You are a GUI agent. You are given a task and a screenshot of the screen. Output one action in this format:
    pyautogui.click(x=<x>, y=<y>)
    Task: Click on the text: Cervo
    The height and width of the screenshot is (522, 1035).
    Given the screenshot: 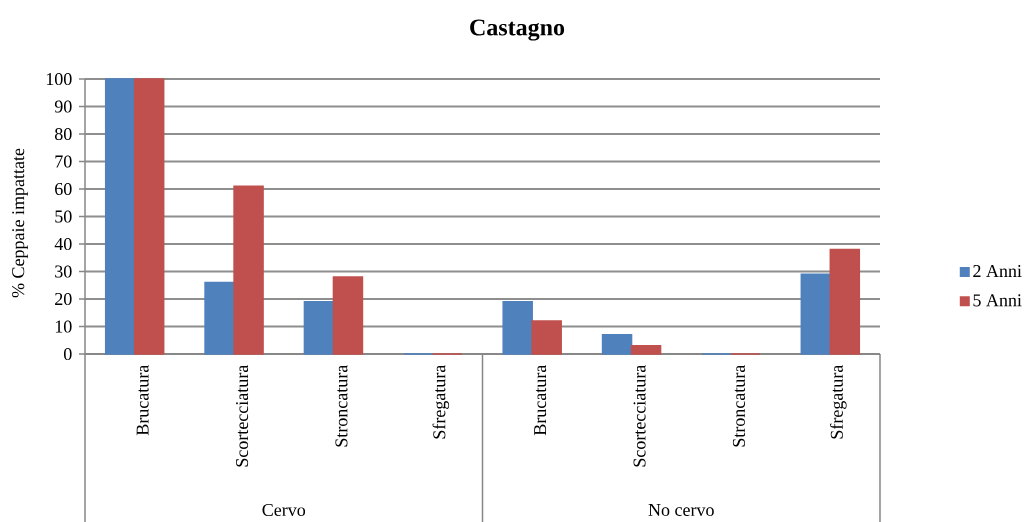 What is the action you would take?
    pyautogui.click(x=284, y=510)
    